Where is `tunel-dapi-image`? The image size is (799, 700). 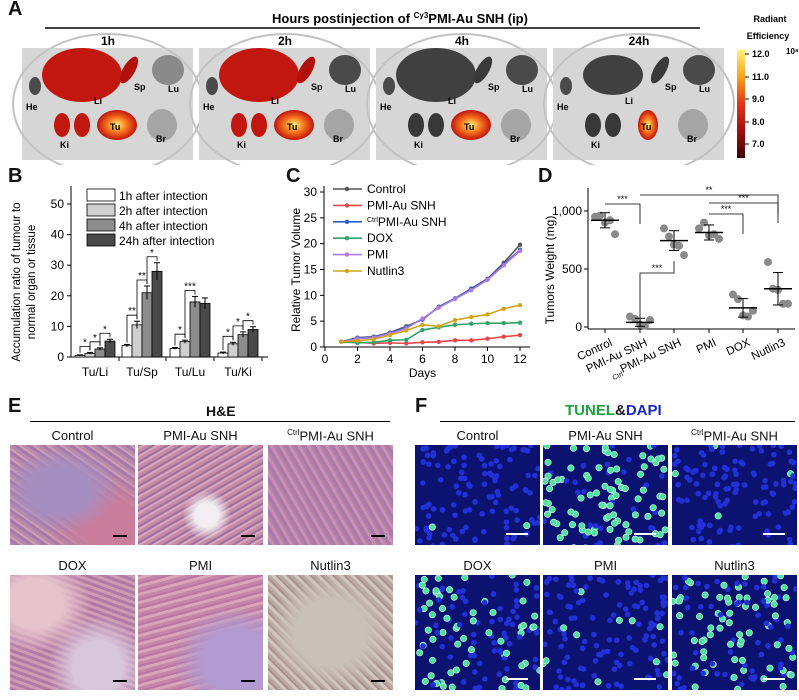 tunel-dapi-image is located at coordinates (734, 632).